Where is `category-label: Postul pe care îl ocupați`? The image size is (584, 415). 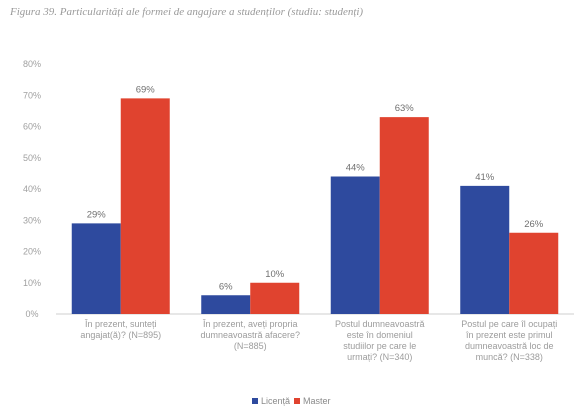
category-label: Postul pe care îl ocupați is located at coordinates (509, 324).